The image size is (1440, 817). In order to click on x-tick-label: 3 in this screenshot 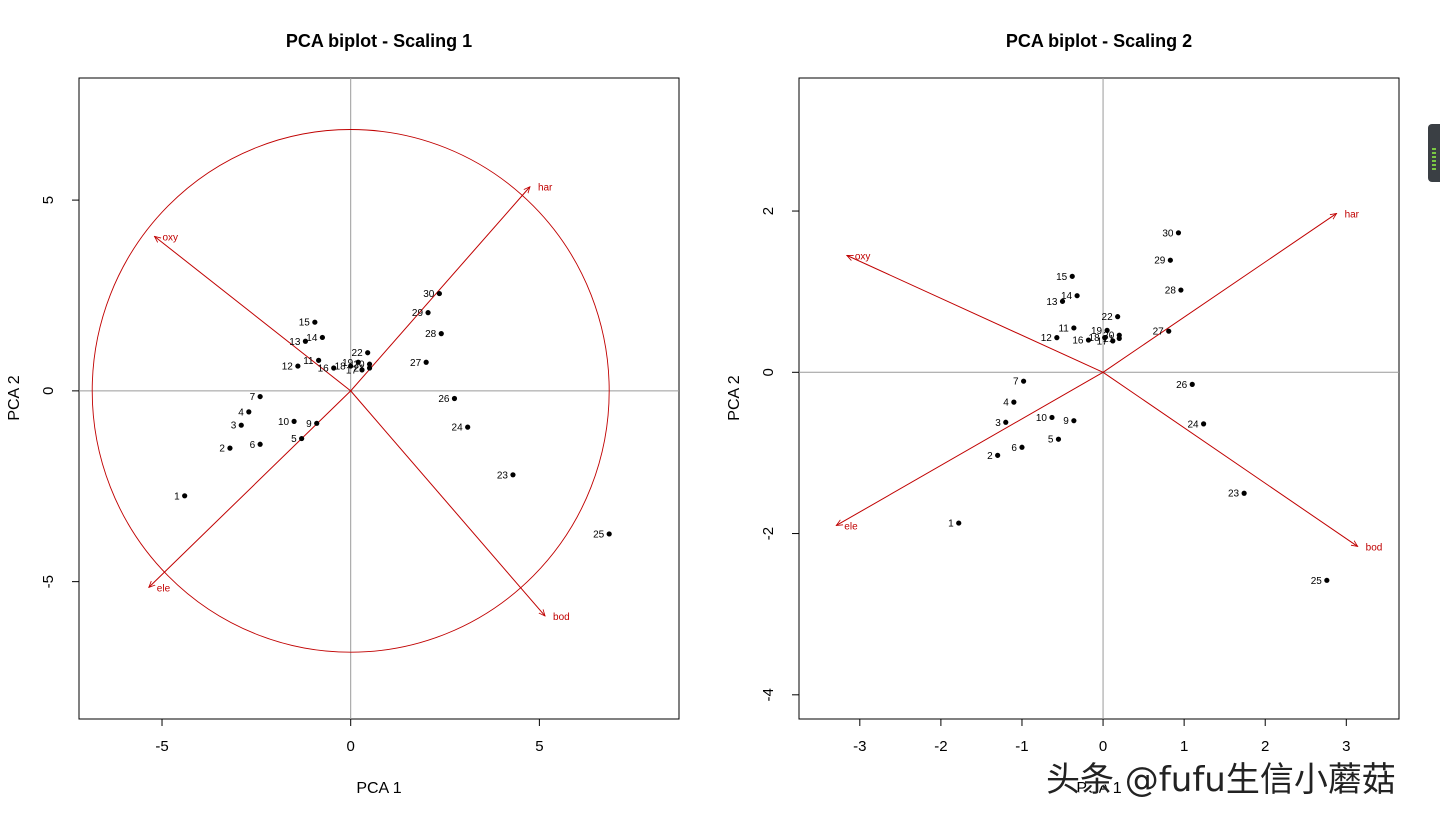, I will do `click(1346, 746)`.